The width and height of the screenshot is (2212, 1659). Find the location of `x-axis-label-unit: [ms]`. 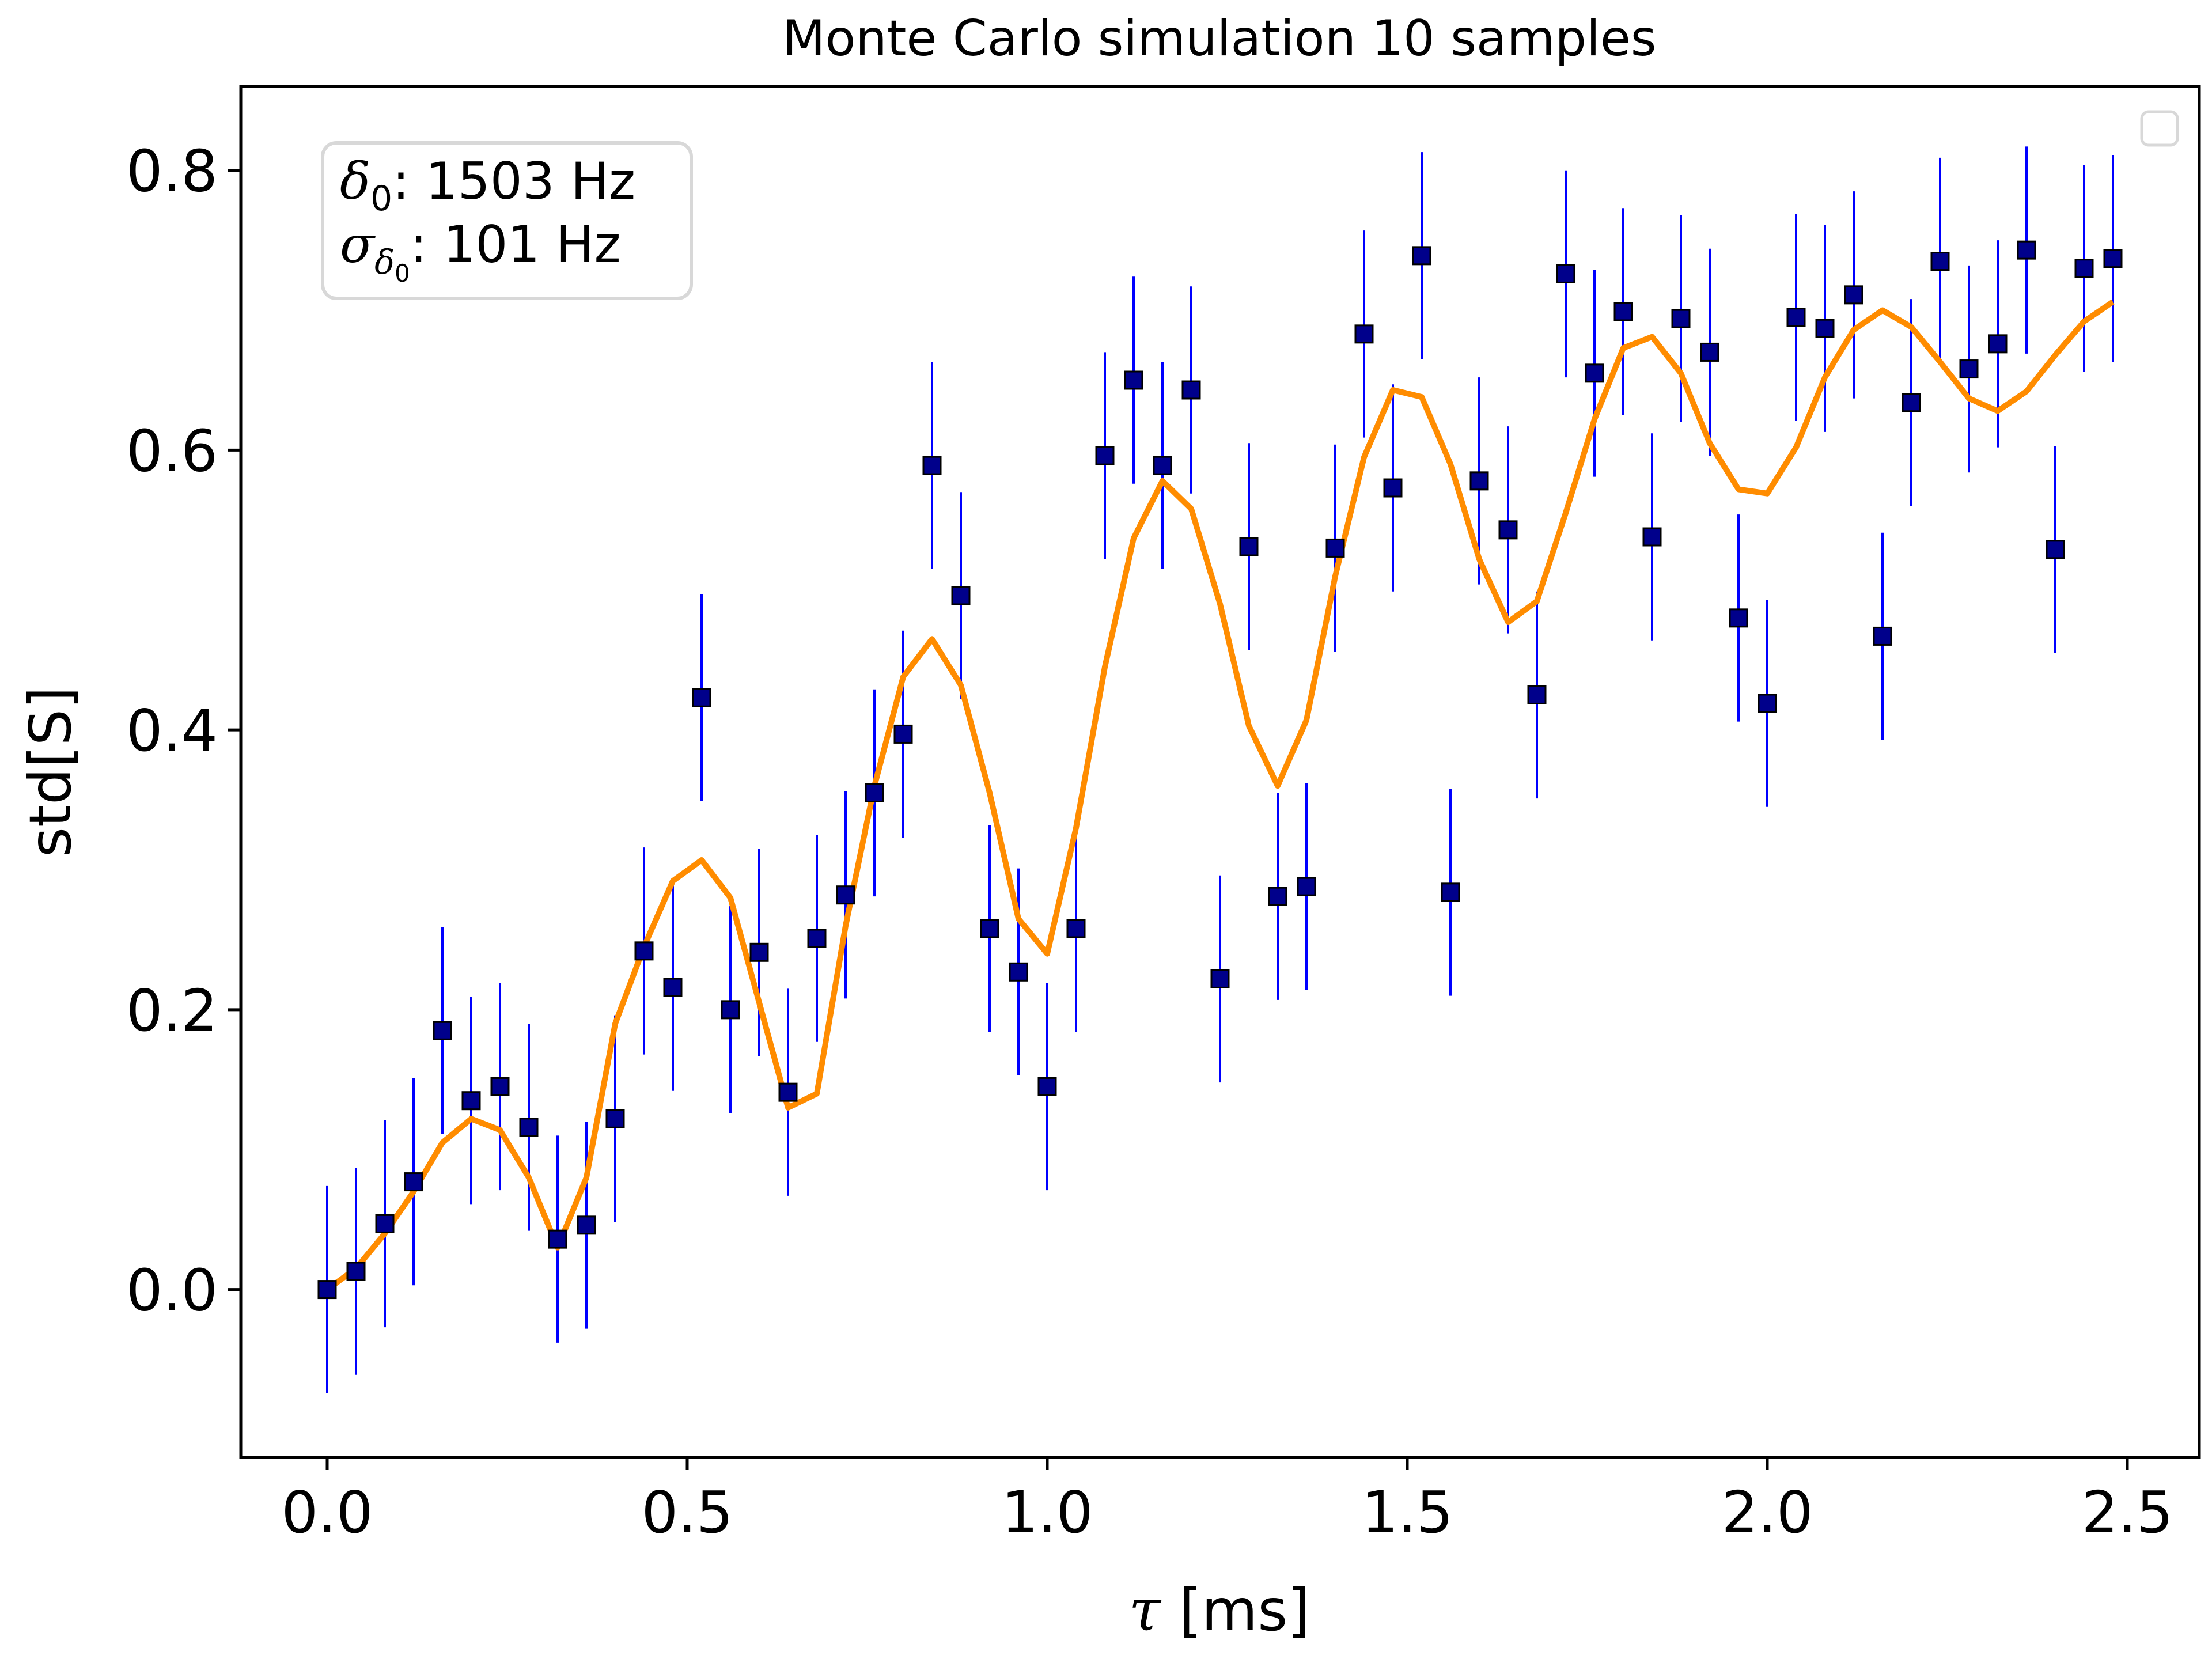

x-axis-label-unit: [ms] is located at coordinates (1244, 1610).